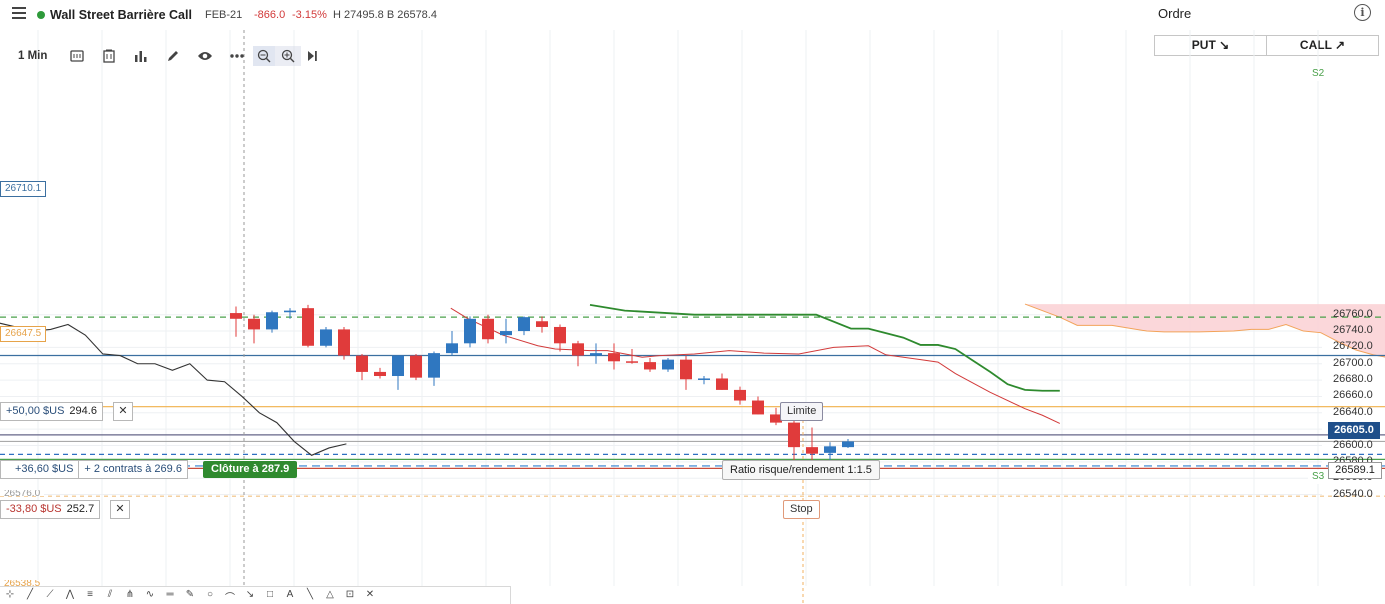 Image resolution: width=1385 pixels, height=604 pixels. What do you see at coordinates (1353, 379) in the screenshot?
I see `axis-tick-label: 26680.0` at bounding box center [1353, 379].